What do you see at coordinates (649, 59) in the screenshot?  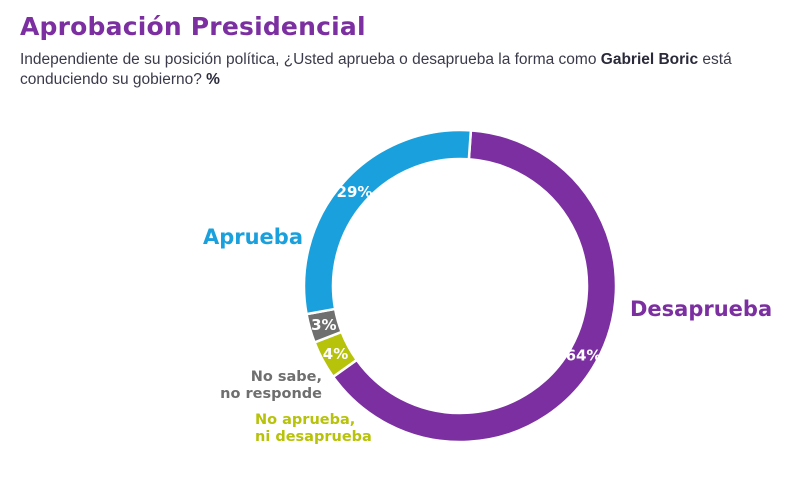 I see `subtitle-name: Gabriel Boric` at bounding box center [649, 59].